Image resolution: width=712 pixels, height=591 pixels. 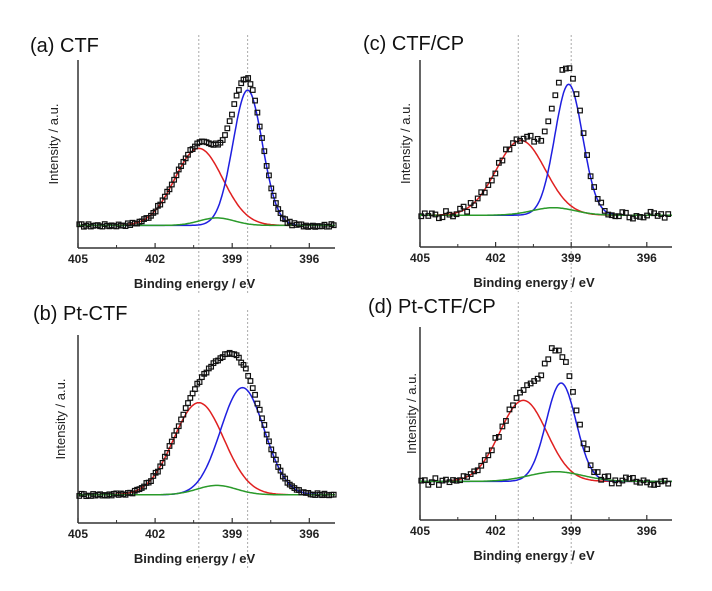 What do you see at coordinates (432, 307) in the screenshot?
I see `panel-title: (d) Pt-CTF/CP` at bounding box center [432, 307].